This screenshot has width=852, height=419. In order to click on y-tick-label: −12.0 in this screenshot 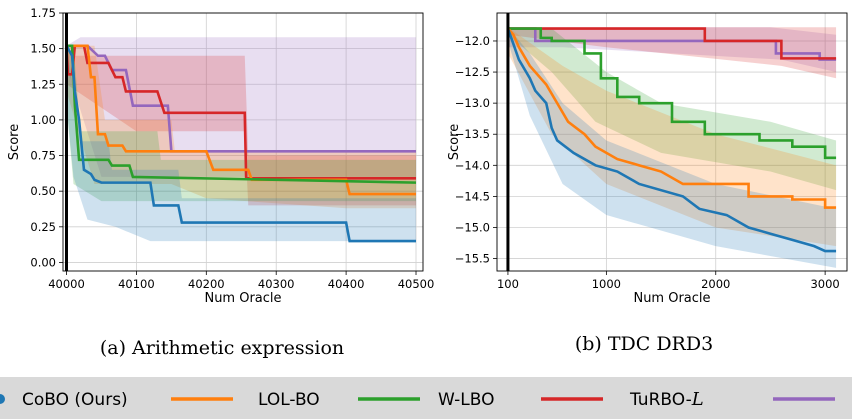, I will do `click(472, 41)`.